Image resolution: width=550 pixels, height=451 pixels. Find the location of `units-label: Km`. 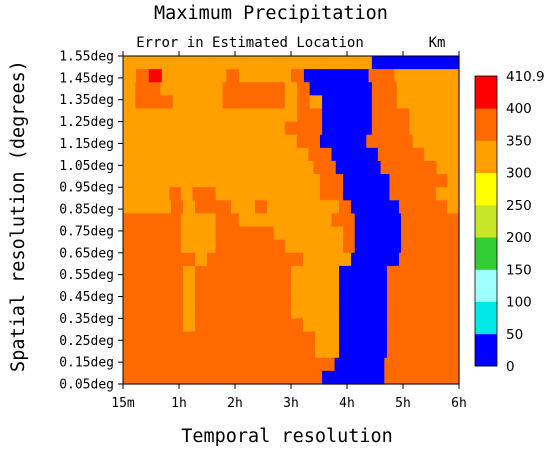

units-label: Km is located at coordinates (437, 43).